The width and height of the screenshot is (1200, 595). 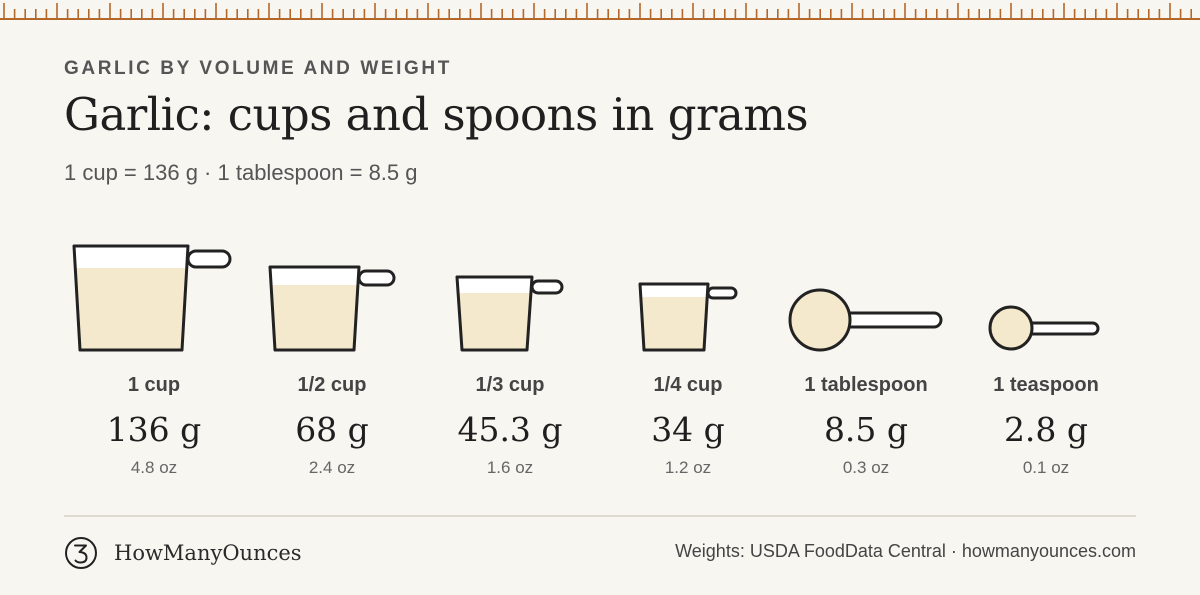 I want to click on measure-grams: 68 g, so click(x=332, y=429).